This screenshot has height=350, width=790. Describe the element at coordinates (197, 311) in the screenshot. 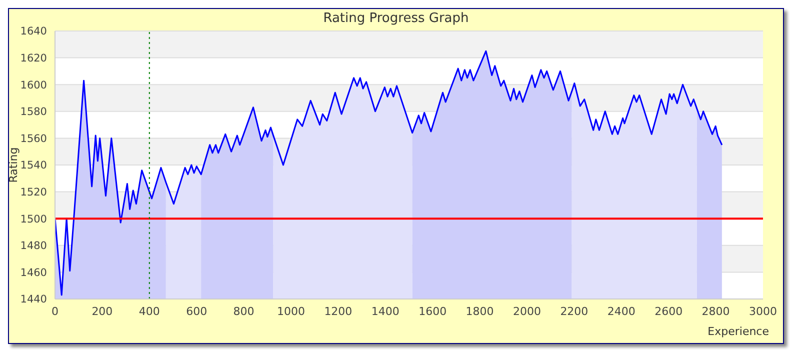

I see `x-tick-label: 600` at that location.